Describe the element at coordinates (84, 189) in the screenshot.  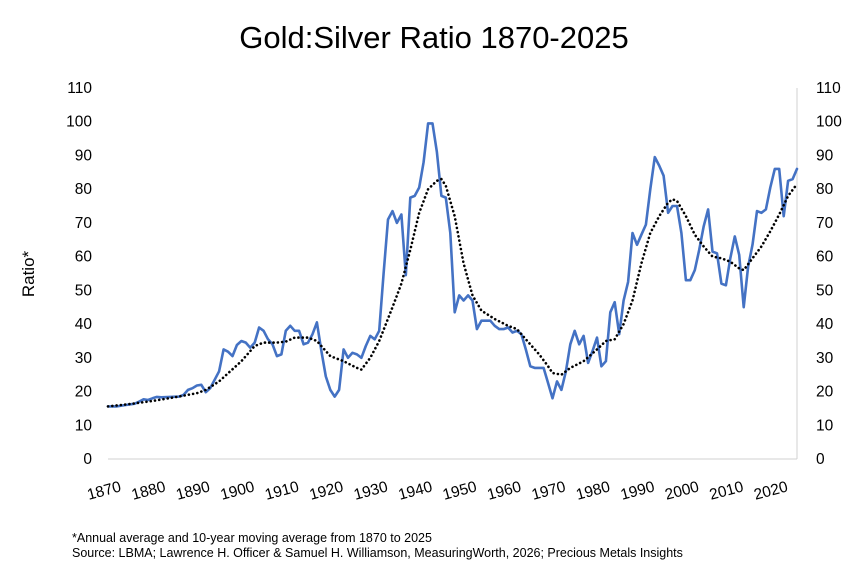
I see `y-tick-label: 80` at that location.